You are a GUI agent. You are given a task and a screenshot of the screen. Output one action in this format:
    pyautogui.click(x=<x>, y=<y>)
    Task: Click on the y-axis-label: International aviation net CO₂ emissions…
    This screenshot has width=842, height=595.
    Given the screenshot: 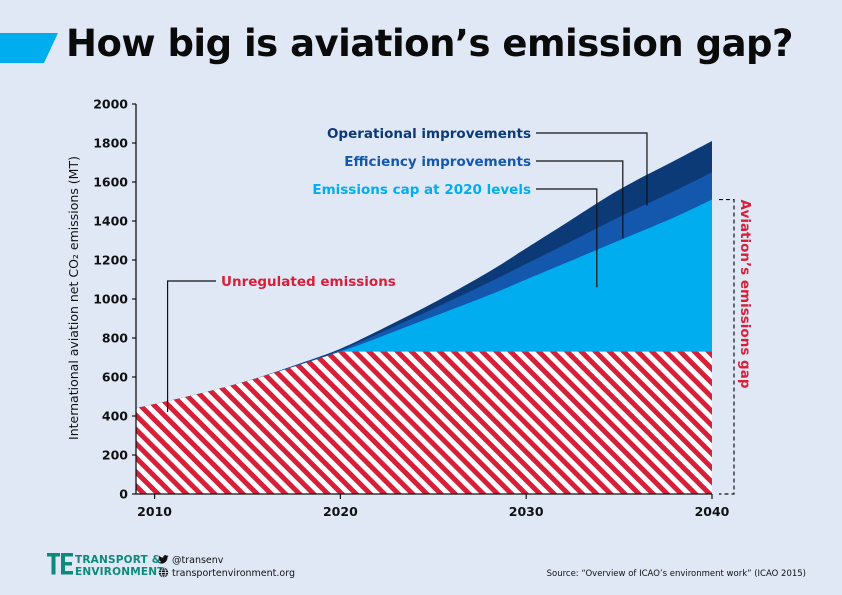 What is the action you would take?
    pyautogui.click(x=73, y=298)
    